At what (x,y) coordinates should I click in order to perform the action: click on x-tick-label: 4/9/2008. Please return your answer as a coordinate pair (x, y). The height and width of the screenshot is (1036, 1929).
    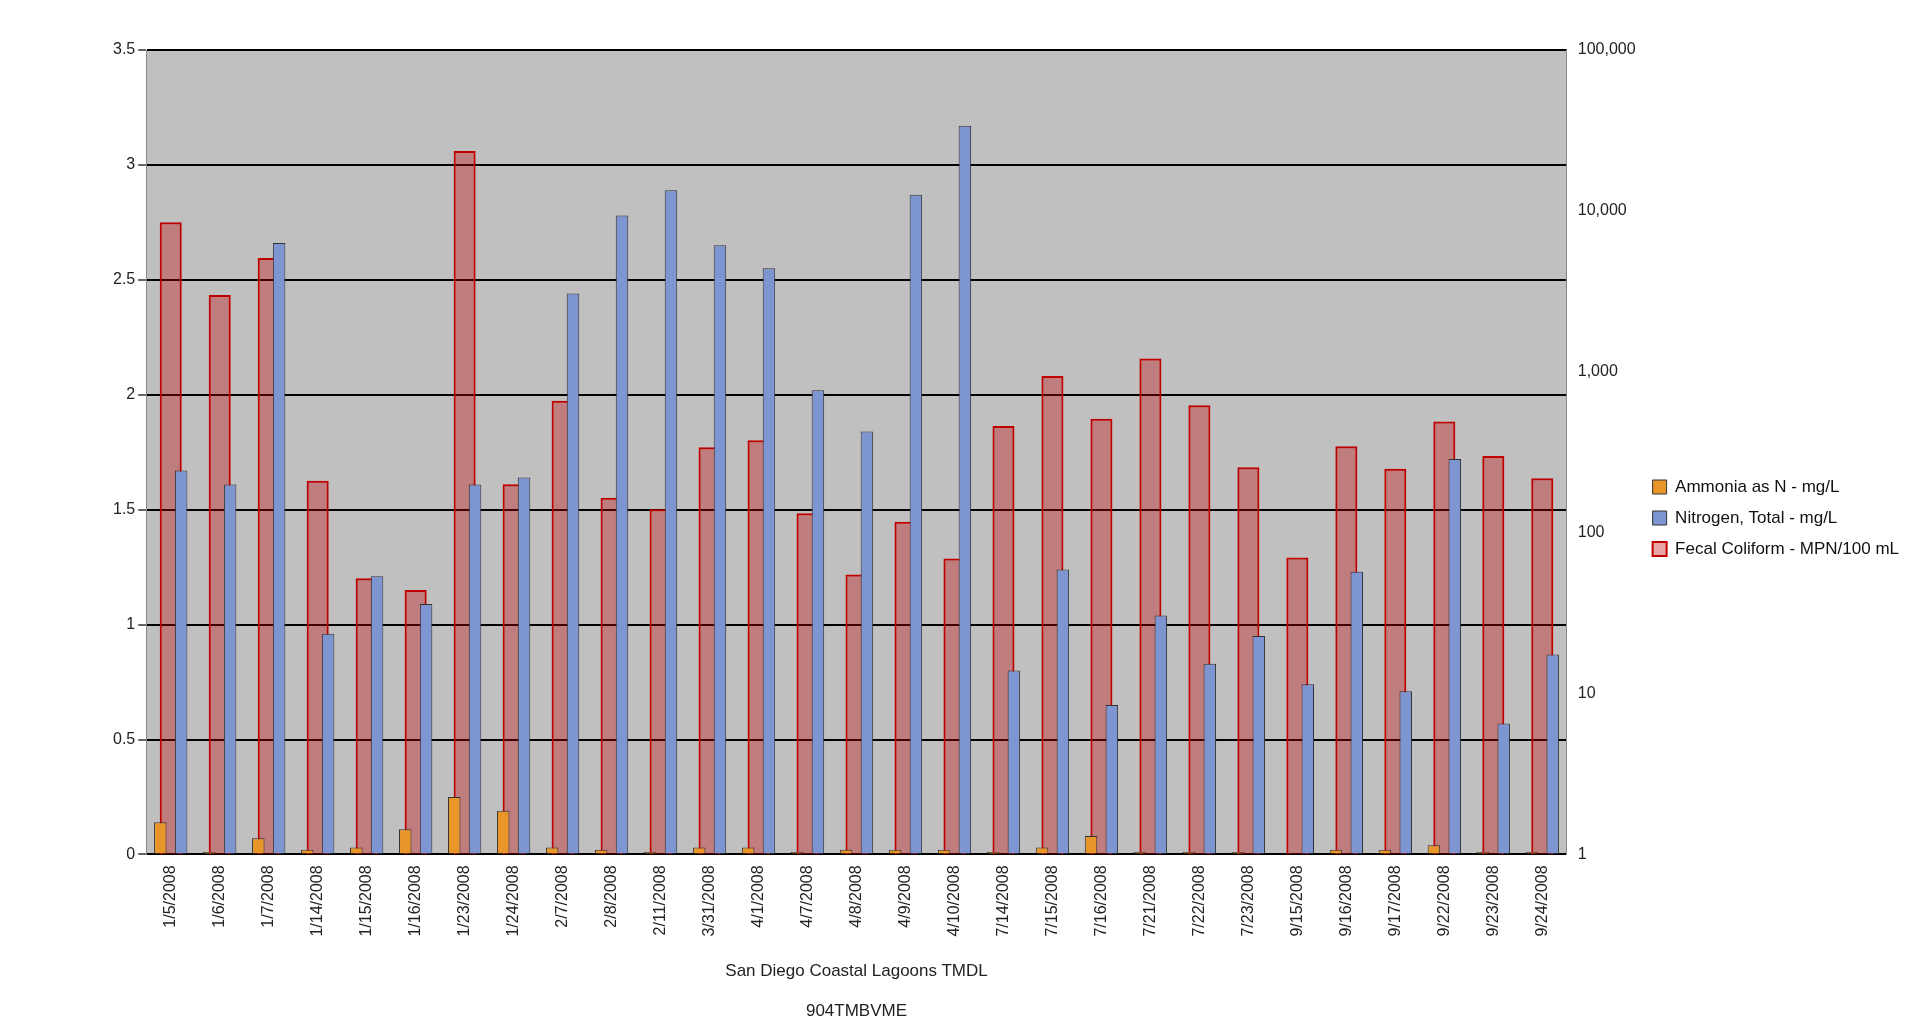
    Looking at the image, I should click on (904, 896).